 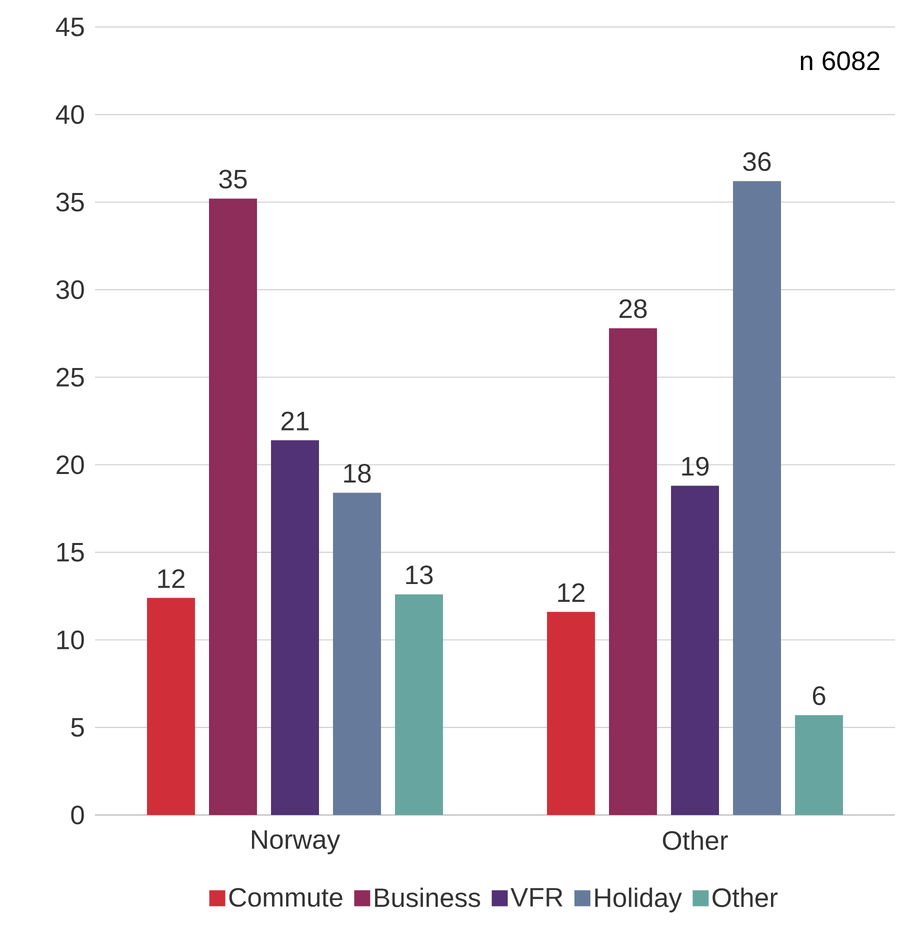 I want to click on legend-label: Other, so click(x=745, y=898).